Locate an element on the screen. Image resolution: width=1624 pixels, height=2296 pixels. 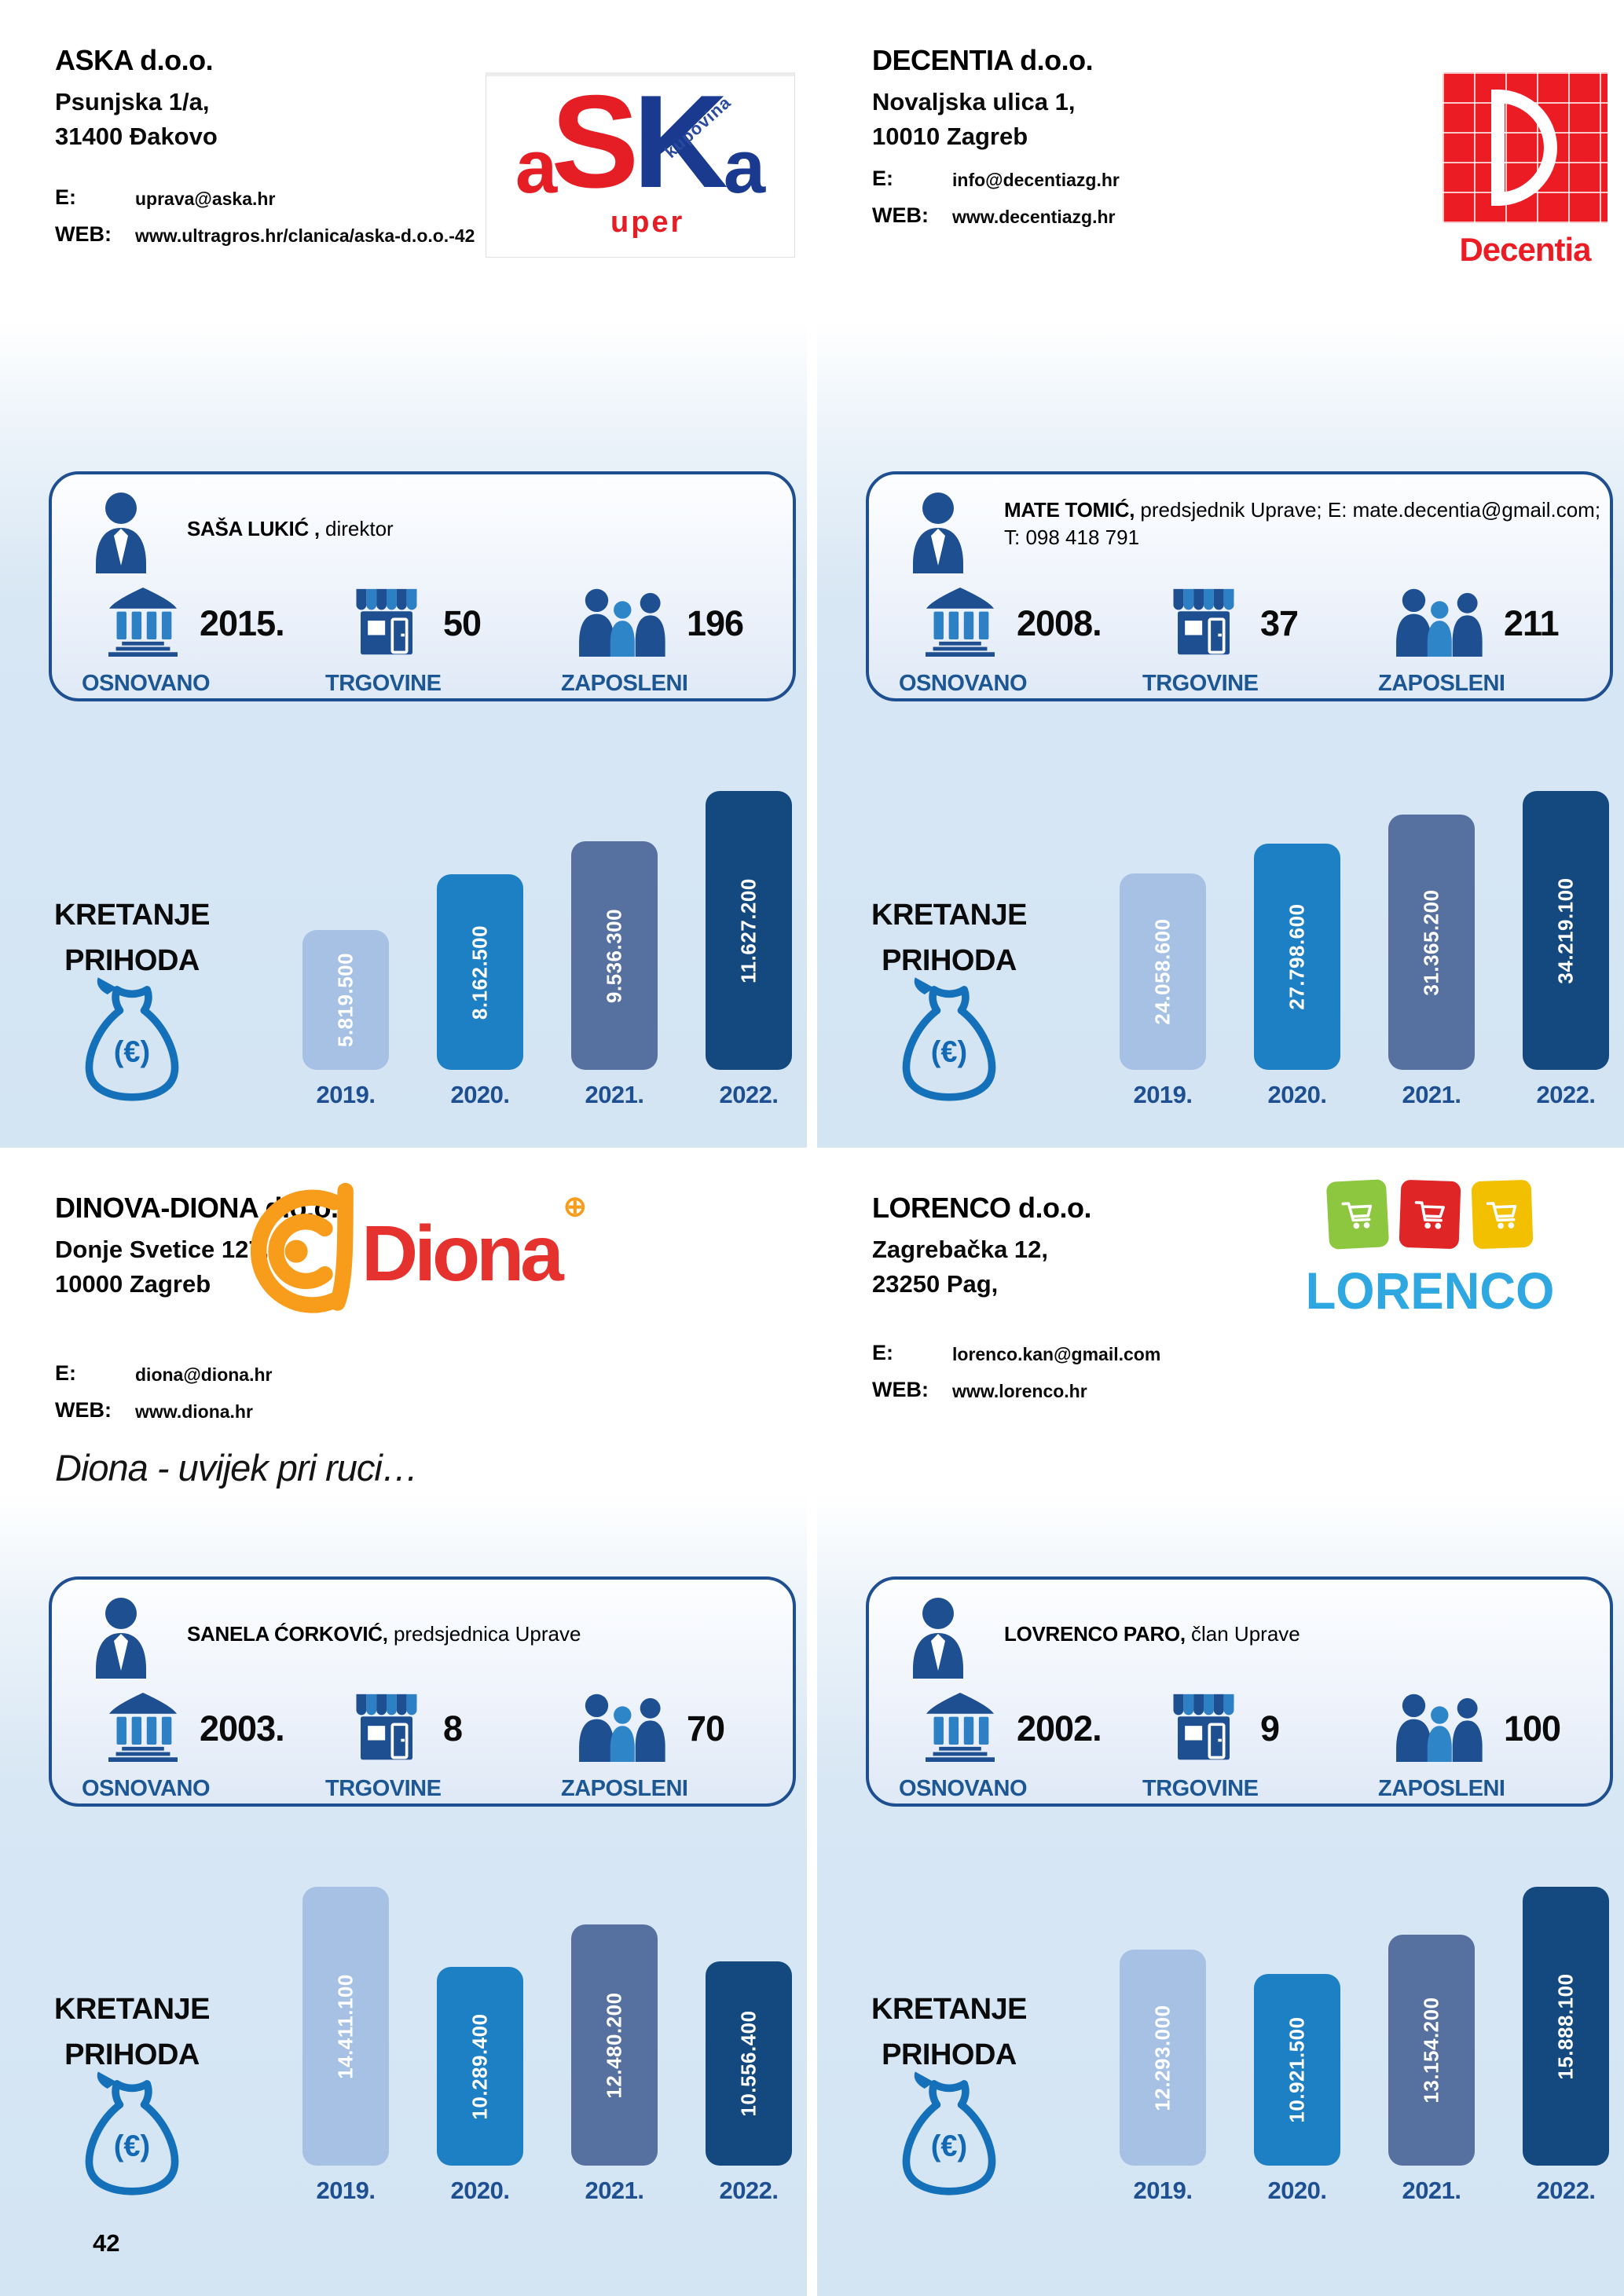
web-value: www.lorenco.hr is located at coordinates (1019, 1391).